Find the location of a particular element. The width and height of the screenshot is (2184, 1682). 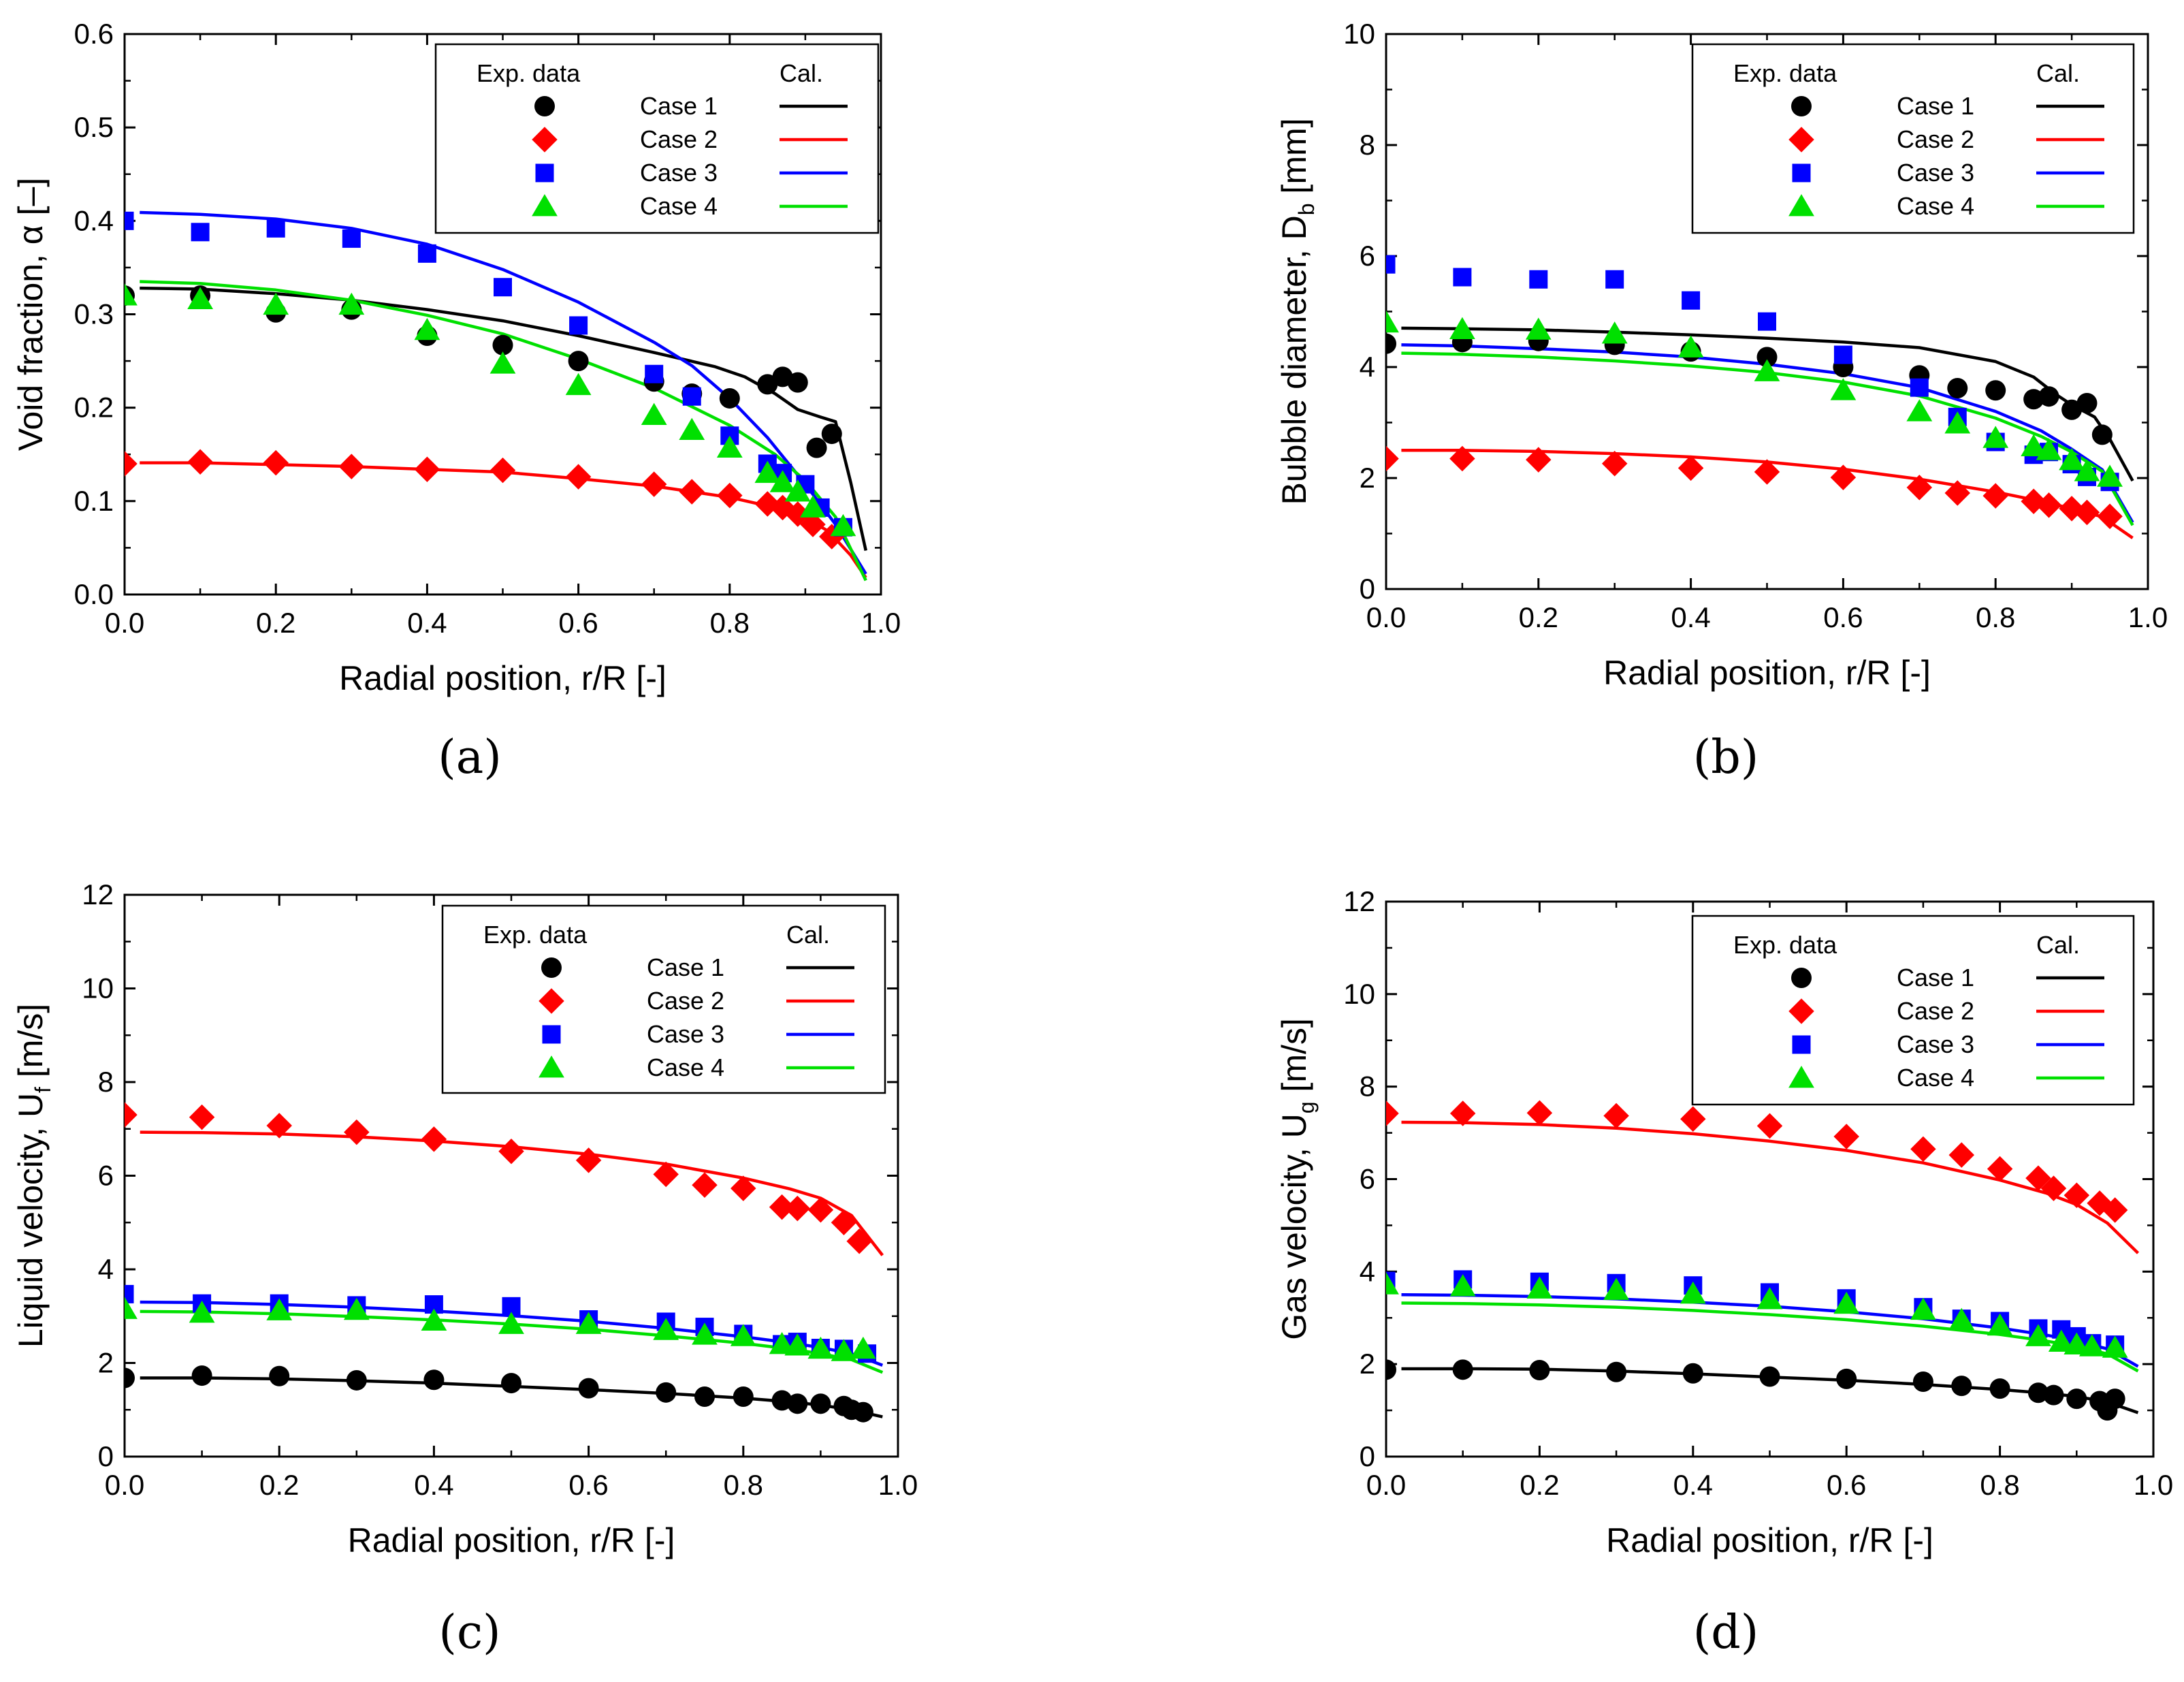

y-tick-label: 2 is located at coordinates (1368, 1364).